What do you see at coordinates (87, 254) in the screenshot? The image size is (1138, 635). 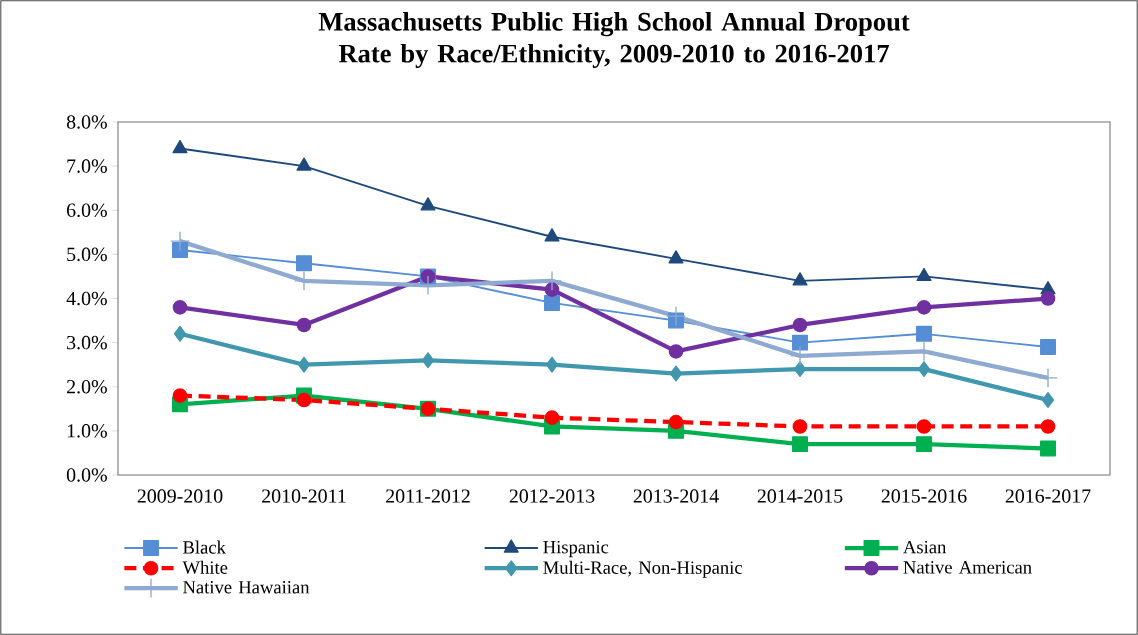 I see `y-tick-label: 5.0%` at bounding box center [87, 254].